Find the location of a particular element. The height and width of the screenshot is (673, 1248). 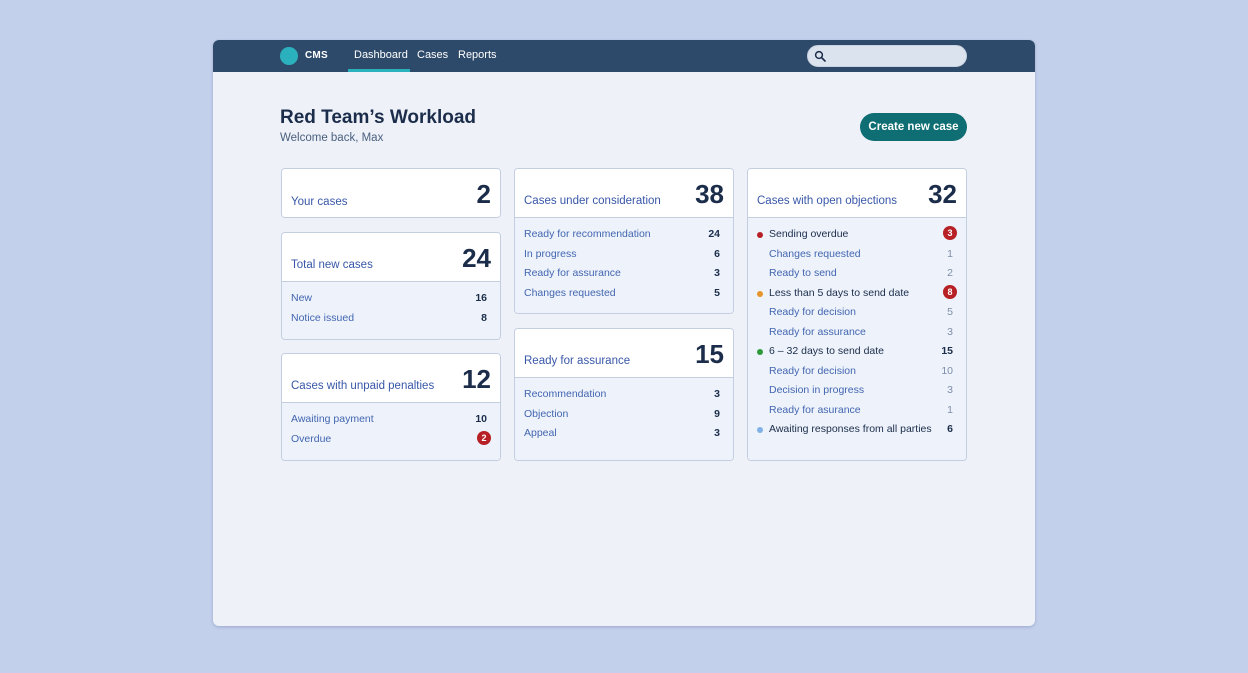

row-label: In progress is located at coordinates (550, 253).